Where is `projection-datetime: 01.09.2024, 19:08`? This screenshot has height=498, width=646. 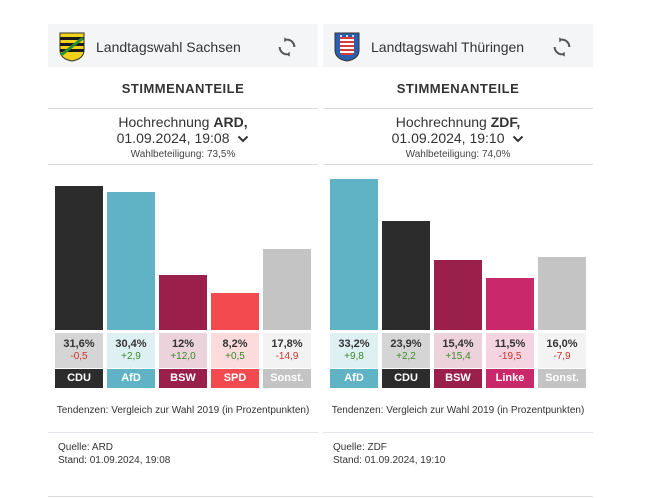
projection-datetime: 01.09.2024, 19:08 is located at coordinates (183, 138).